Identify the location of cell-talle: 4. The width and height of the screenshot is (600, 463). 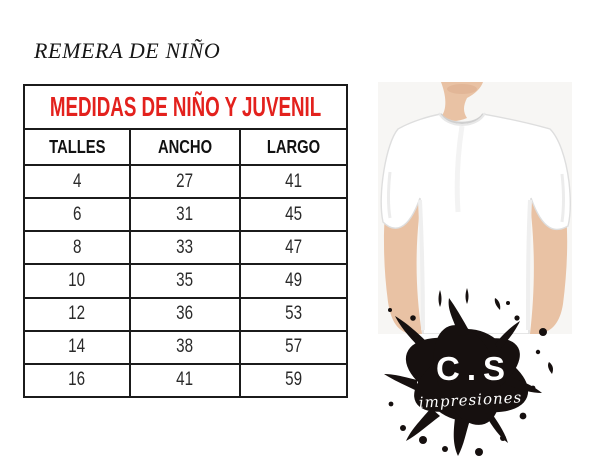
(78, 182).